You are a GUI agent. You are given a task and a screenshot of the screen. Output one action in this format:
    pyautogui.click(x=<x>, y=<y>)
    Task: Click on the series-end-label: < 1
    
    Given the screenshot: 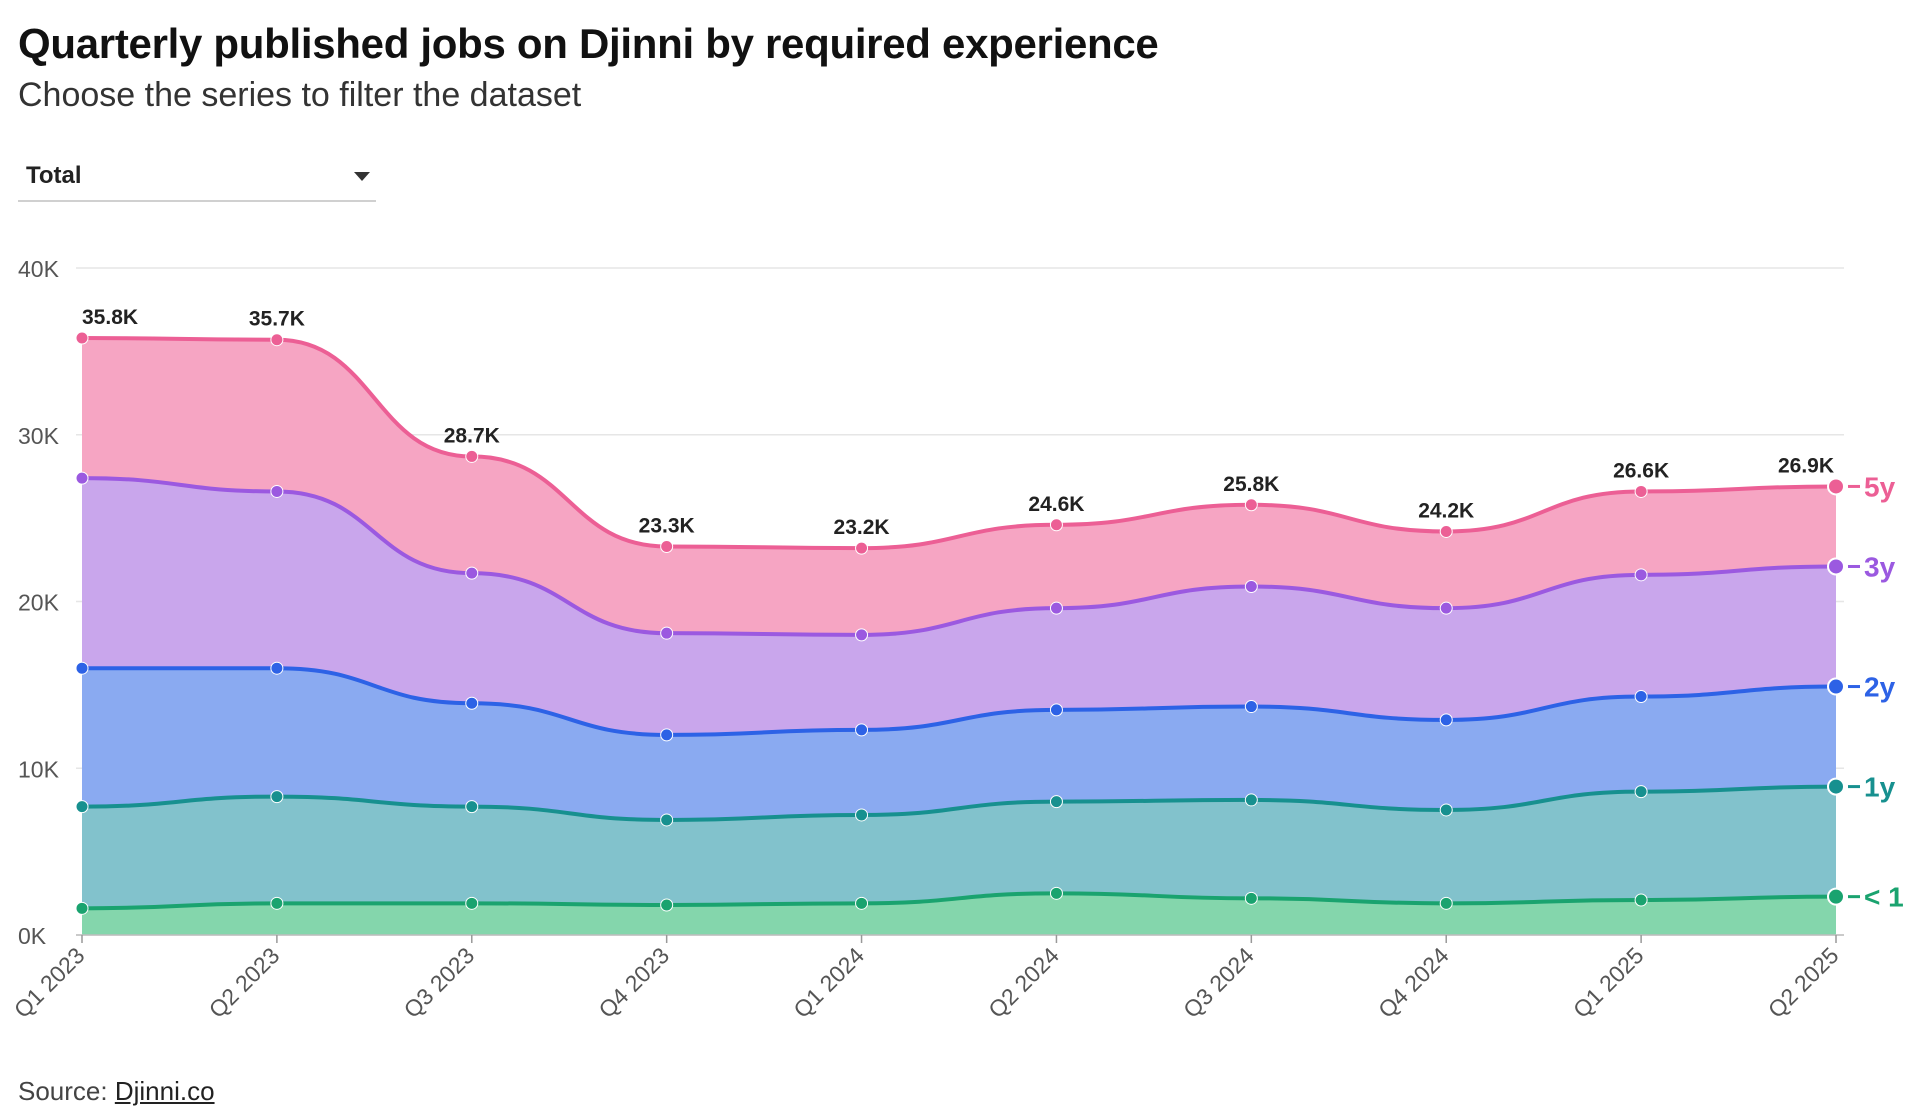 What is the action you would take?
    pyautogui.click(x=1884, y=897)
    